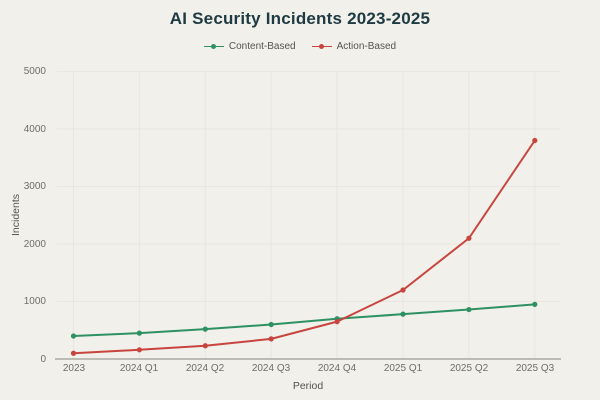  I want to click on x-tick-label: 2023, so click(74, 368).